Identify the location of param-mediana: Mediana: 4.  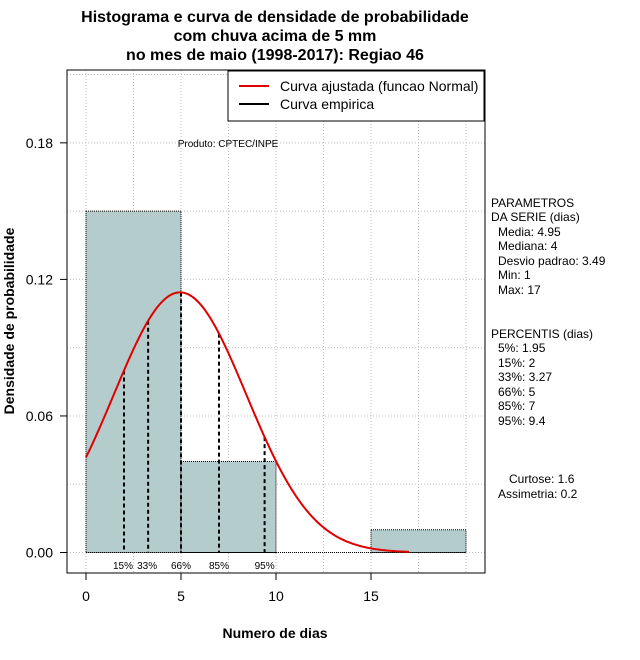
(528, 246).